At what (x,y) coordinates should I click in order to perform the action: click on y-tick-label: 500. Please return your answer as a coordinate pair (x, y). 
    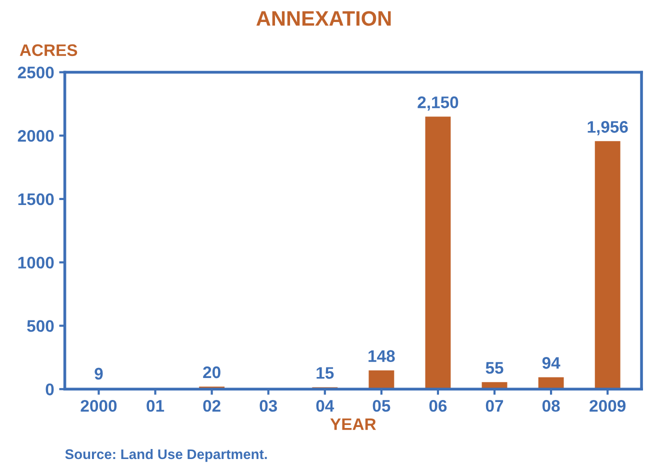
    Looking at the image, I should click on (40, 326).